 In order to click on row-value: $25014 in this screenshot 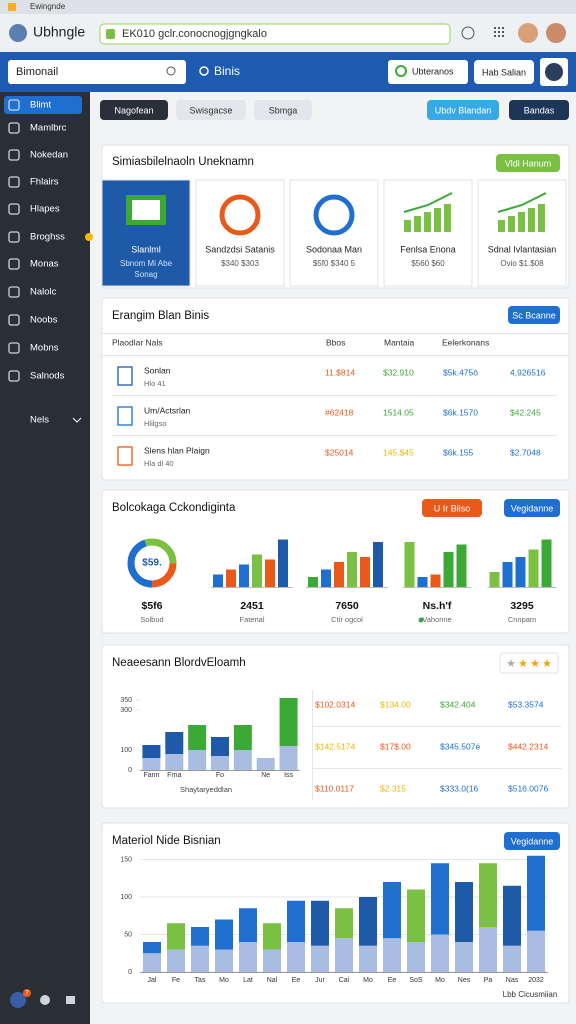, I will do `click(339, 452)`.